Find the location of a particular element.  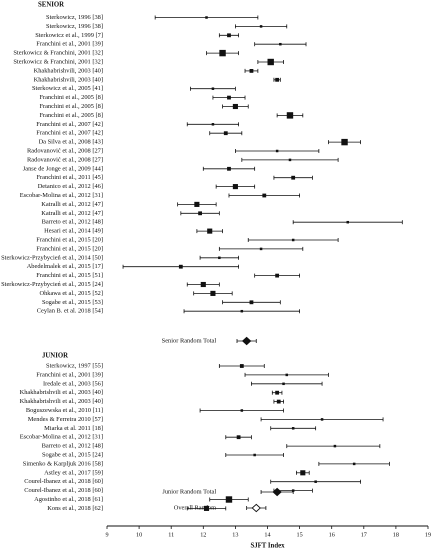

study-label: Agostinho et al., 2018 [61] is located at coordinates (68, 499).